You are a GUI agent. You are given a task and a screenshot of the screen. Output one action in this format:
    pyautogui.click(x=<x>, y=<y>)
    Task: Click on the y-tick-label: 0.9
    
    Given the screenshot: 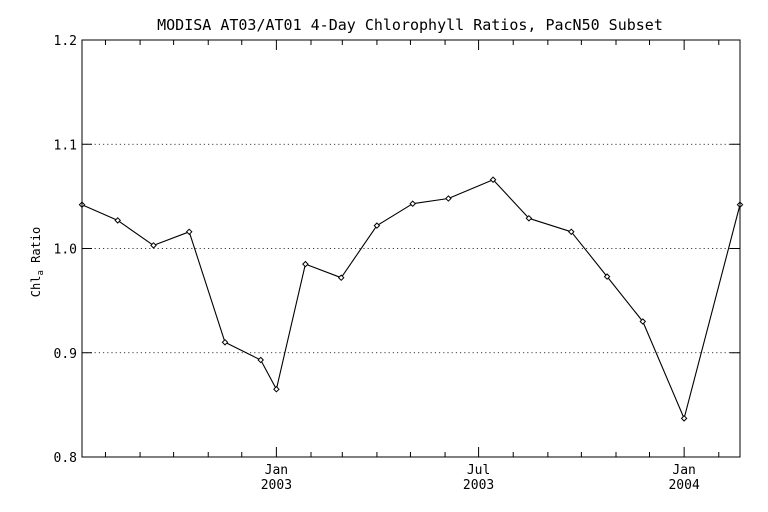 What is the action you would take?
    pyautogui.click(x=65, y=354)
    